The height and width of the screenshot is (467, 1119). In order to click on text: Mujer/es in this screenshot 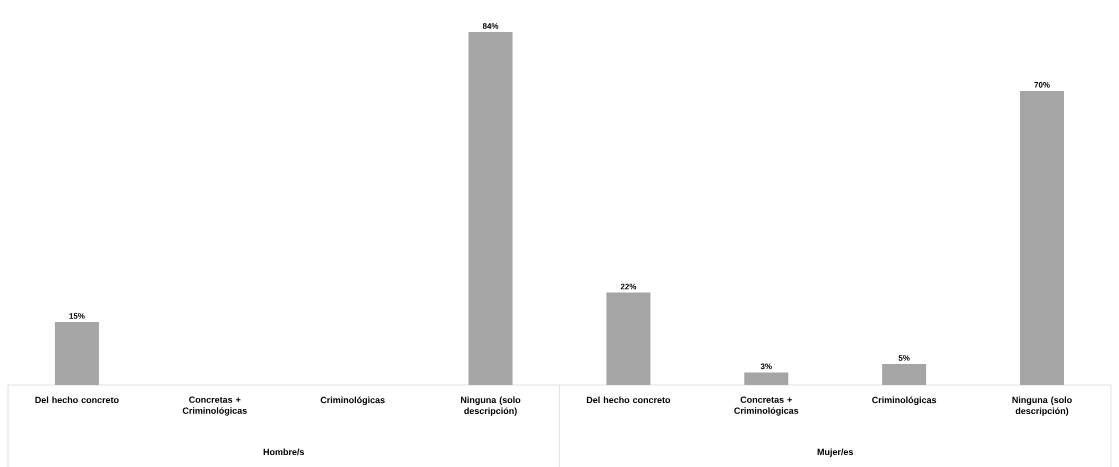, I will do `click(835, 452)`.